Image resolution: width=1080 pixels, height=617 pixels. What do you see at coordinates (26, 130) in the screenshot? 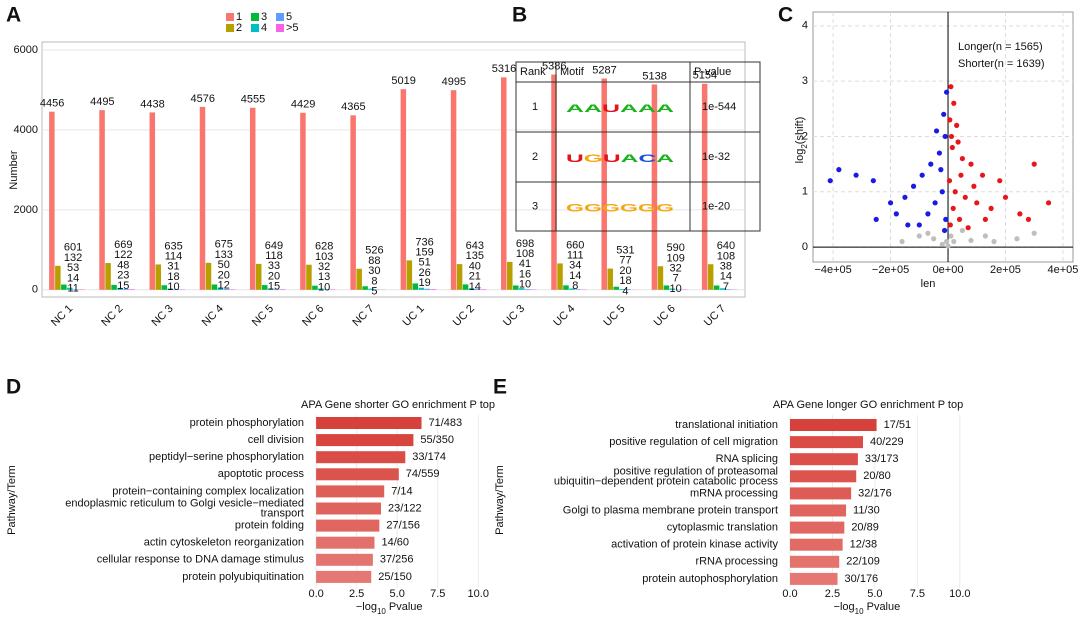
I see `y-tick-label: 4000` at bounding box center [26, 130].